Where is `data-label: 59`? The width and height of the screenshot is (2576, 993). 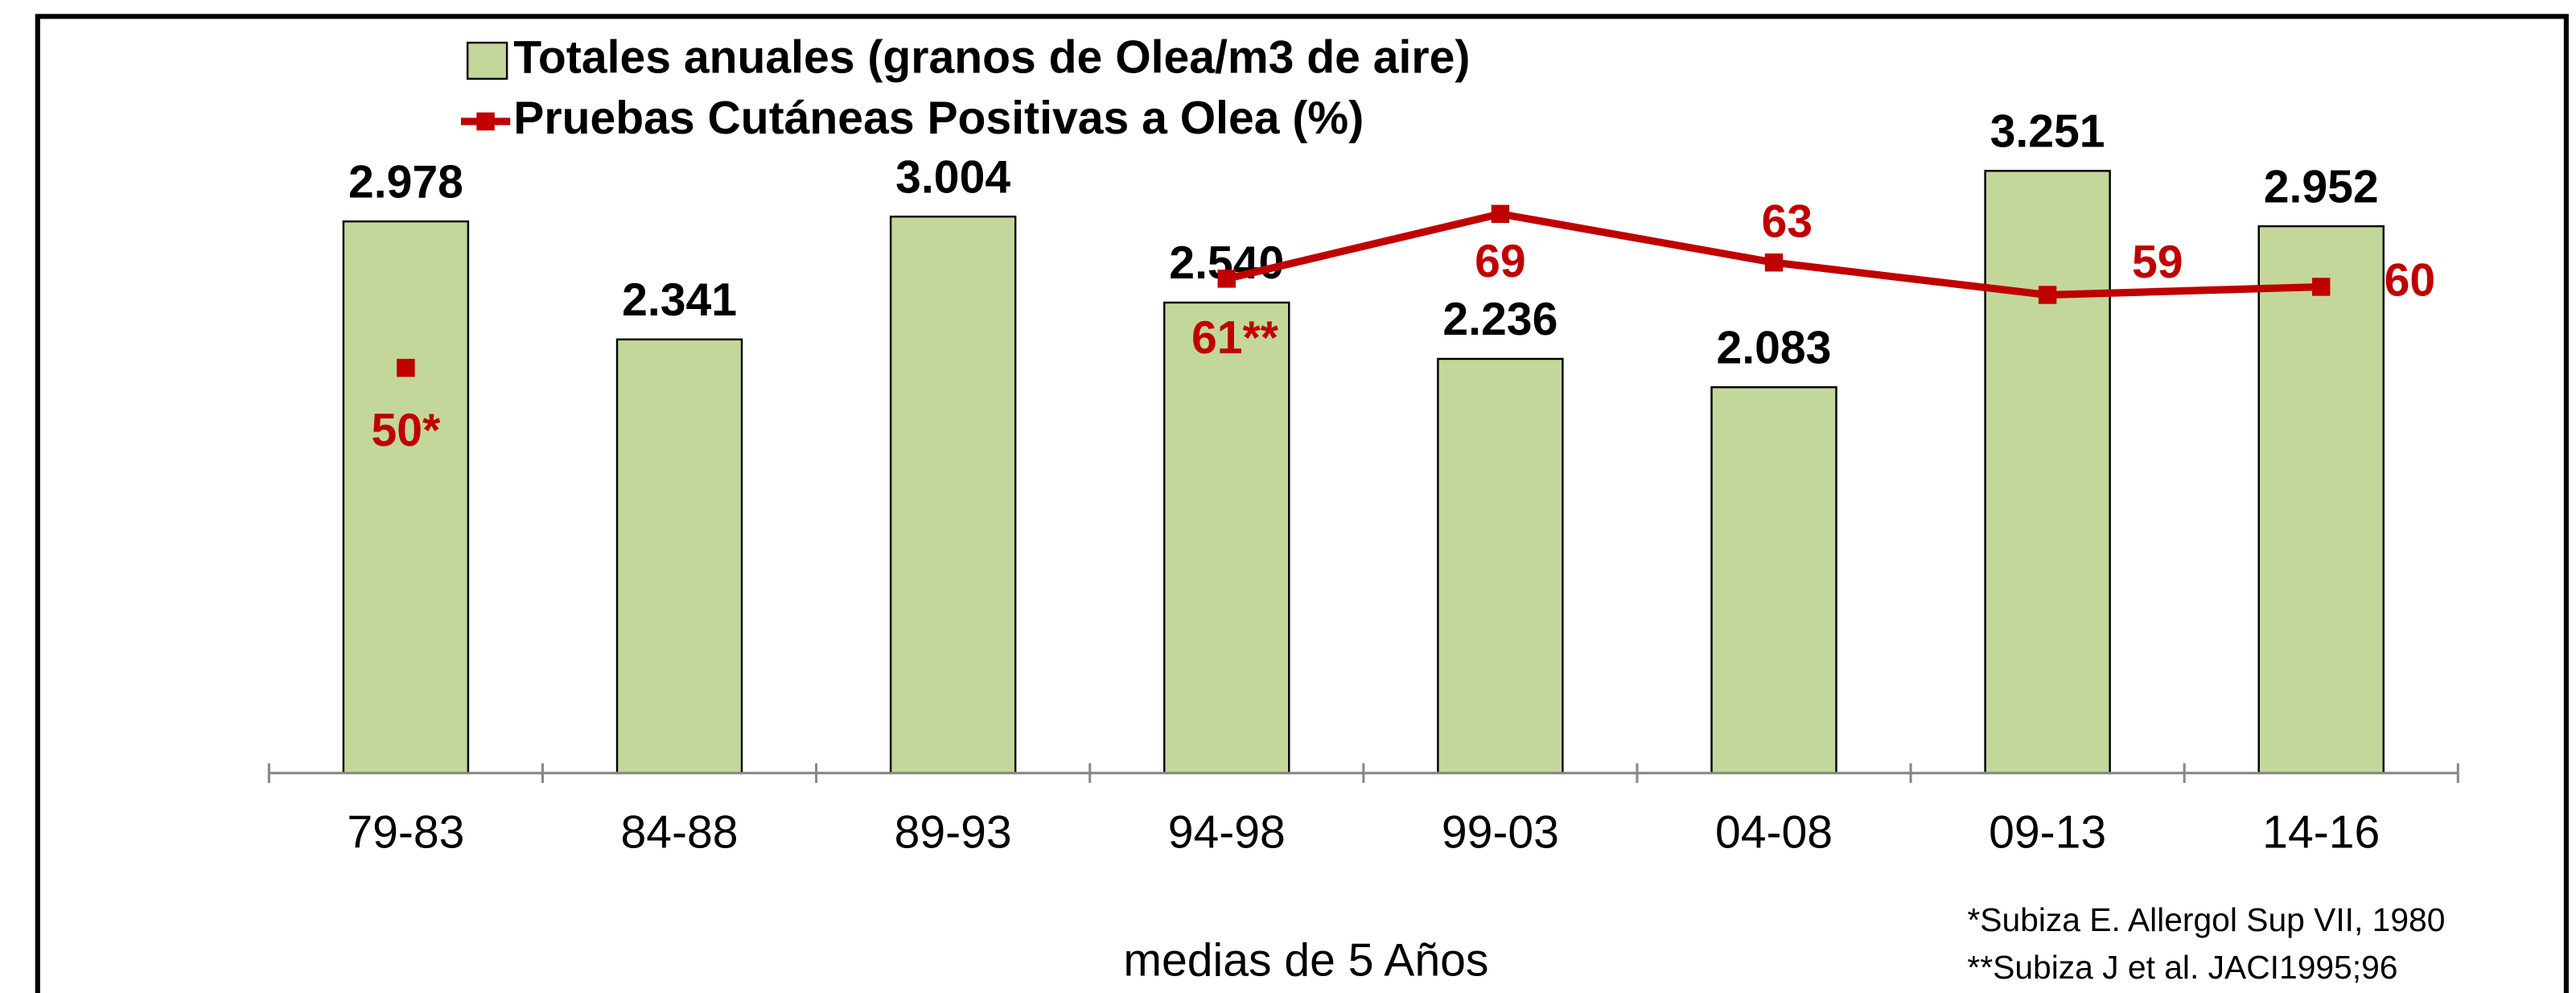 data-label: 59 is located at coordinates (2157, 262).